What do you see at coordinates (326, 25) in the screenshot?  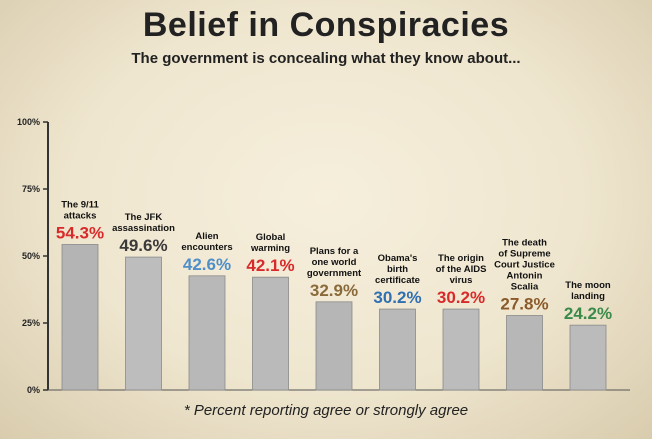 I see `chart-title: Belief in Conspiracies` at bounding box center [326, 25].